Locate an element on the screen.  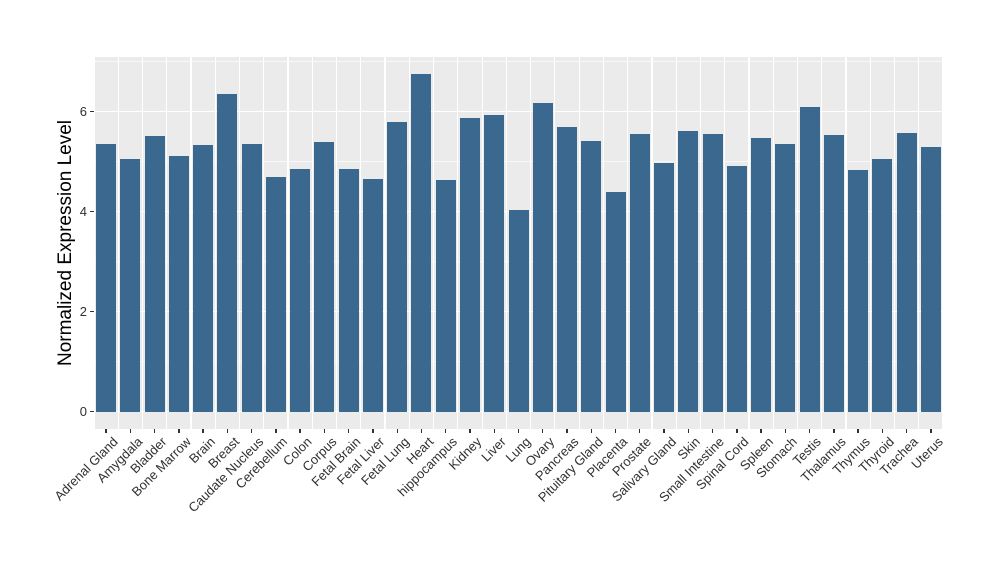
y-axis-title: Normalized Expression Level is located at coordinates (65, 243).